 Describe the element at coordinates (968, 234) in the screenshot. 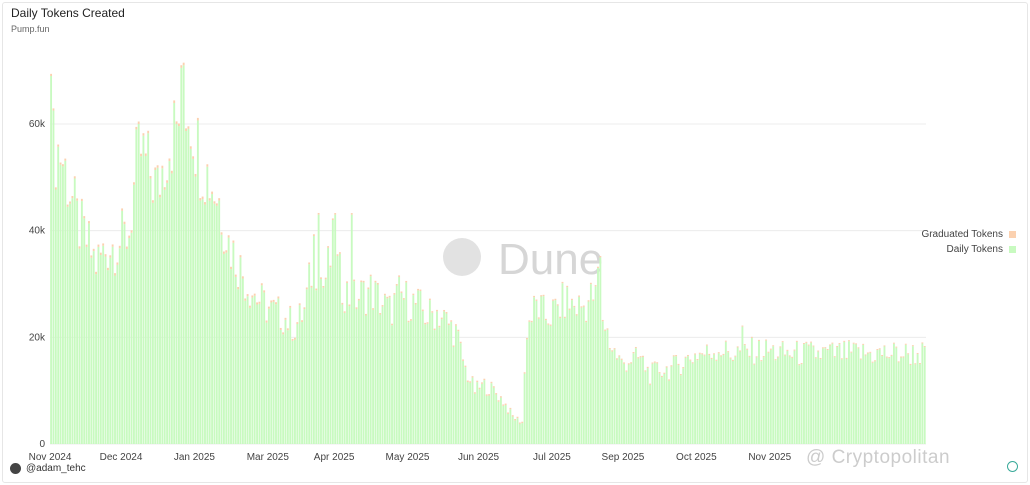

I see `legend-item-graduated: Graduated Tokens` at that location.